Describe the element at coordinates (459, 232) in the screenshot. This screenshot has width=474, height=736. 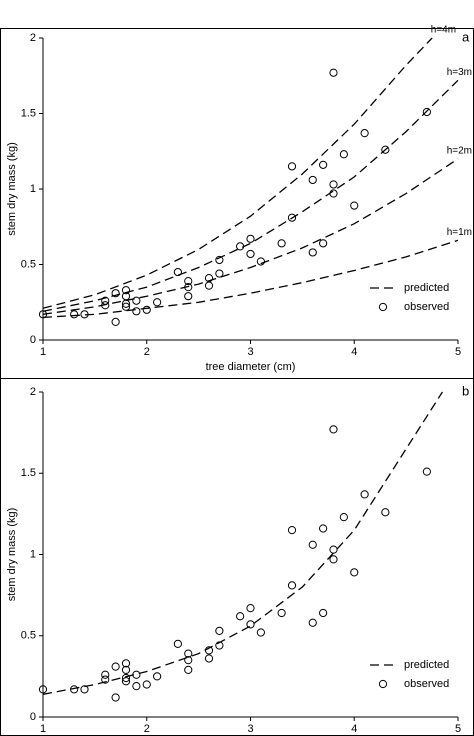
I see `curve-label: h=1m` at that location.